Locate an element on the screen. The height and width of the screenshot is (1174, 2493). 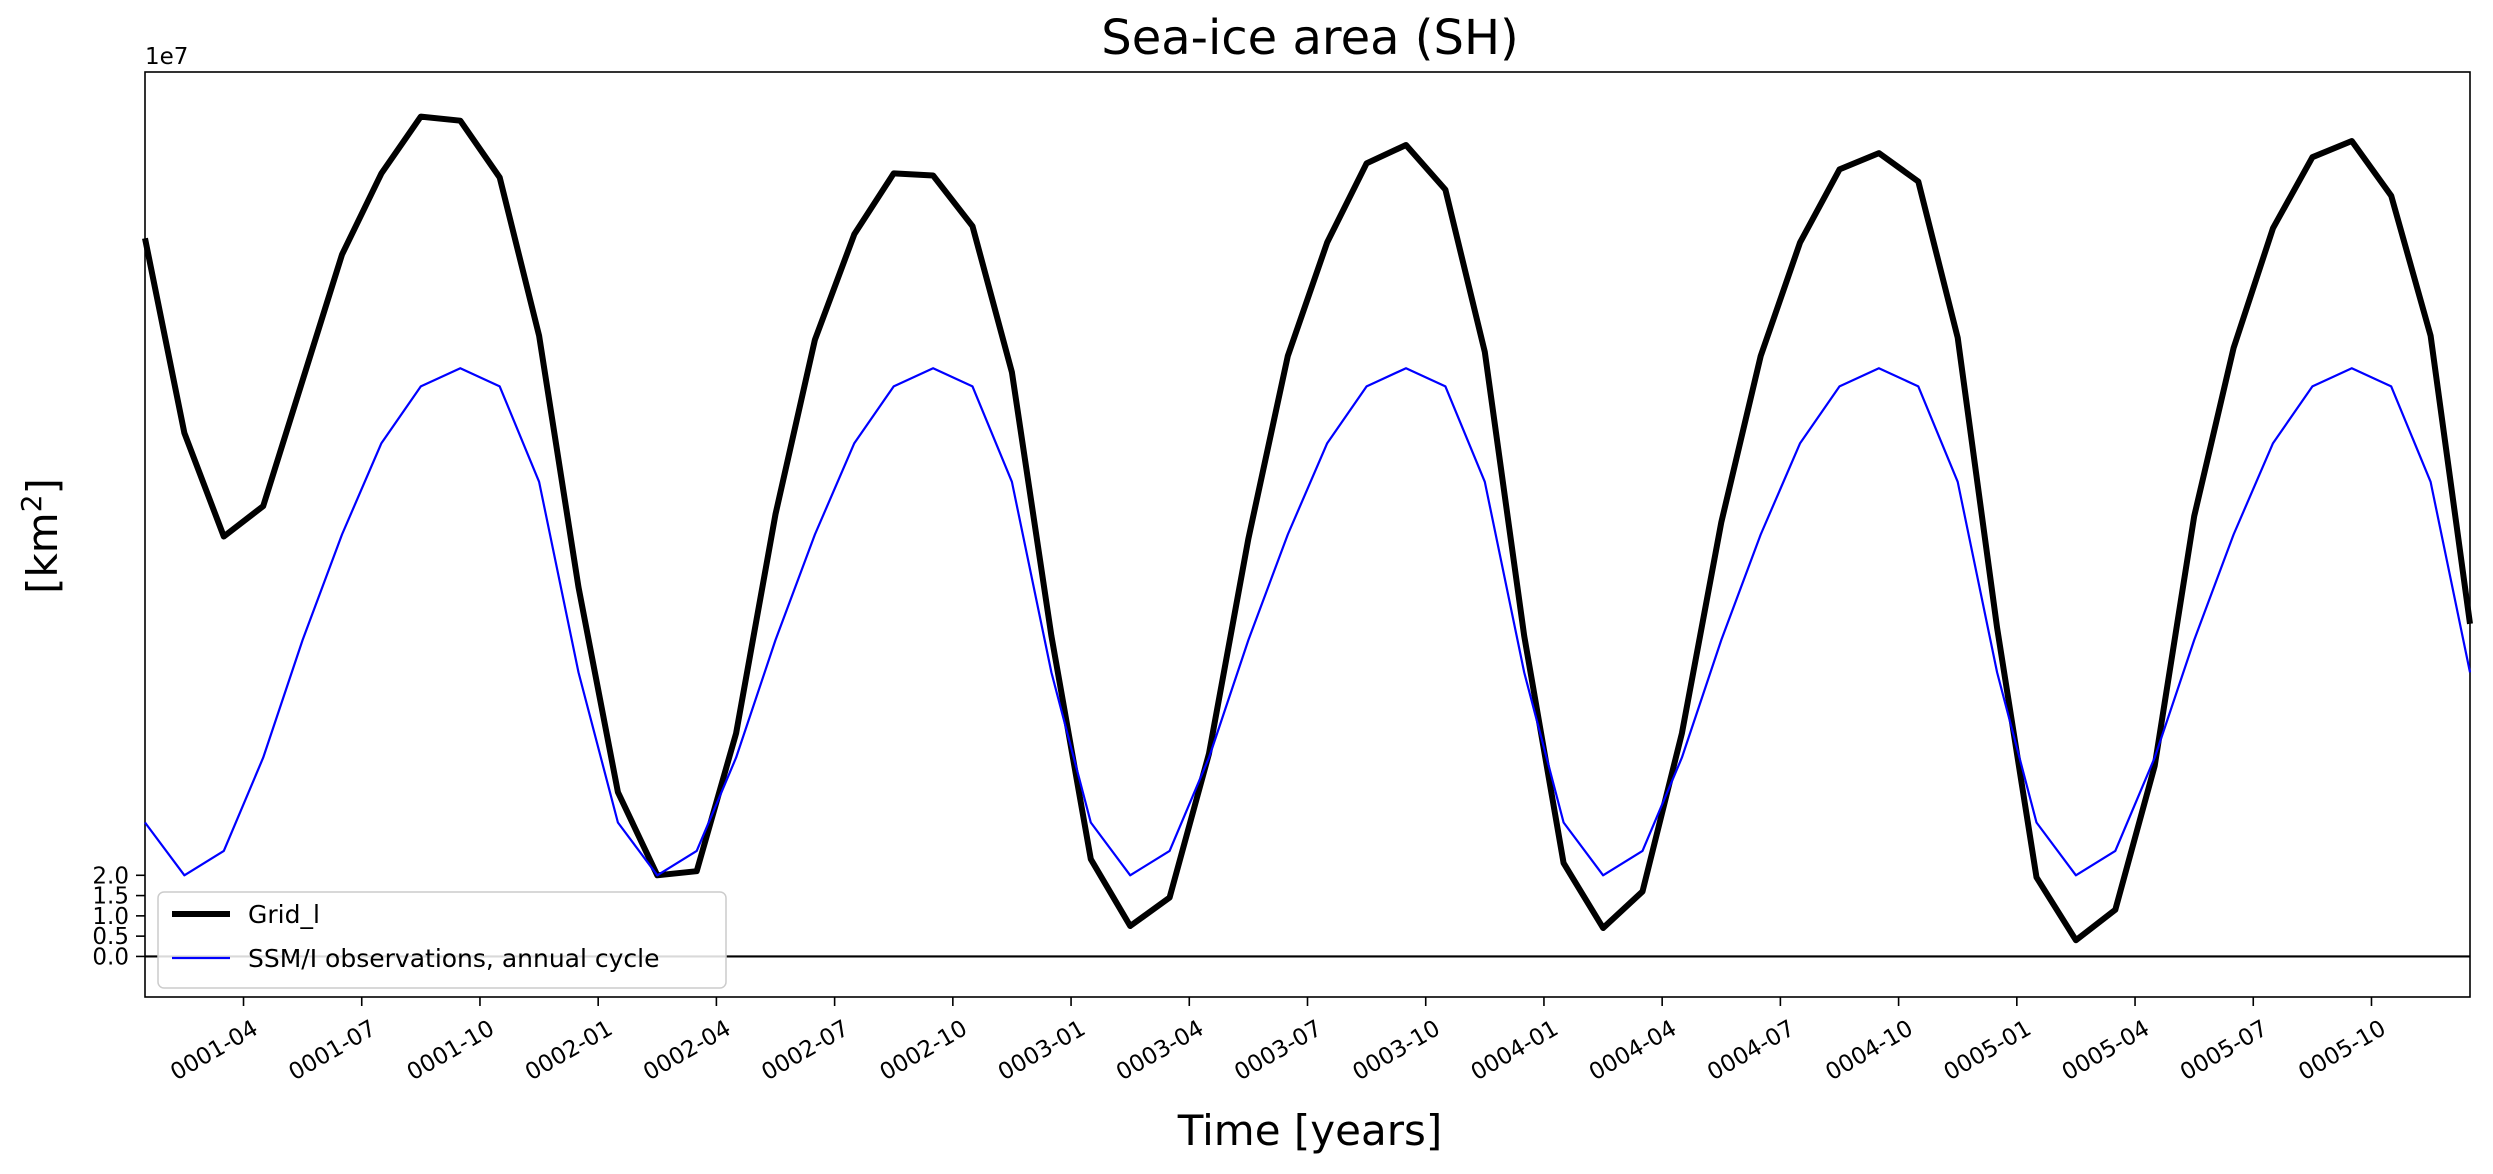
y-offset-text: 1e7 is located at coordinates (166, 57).